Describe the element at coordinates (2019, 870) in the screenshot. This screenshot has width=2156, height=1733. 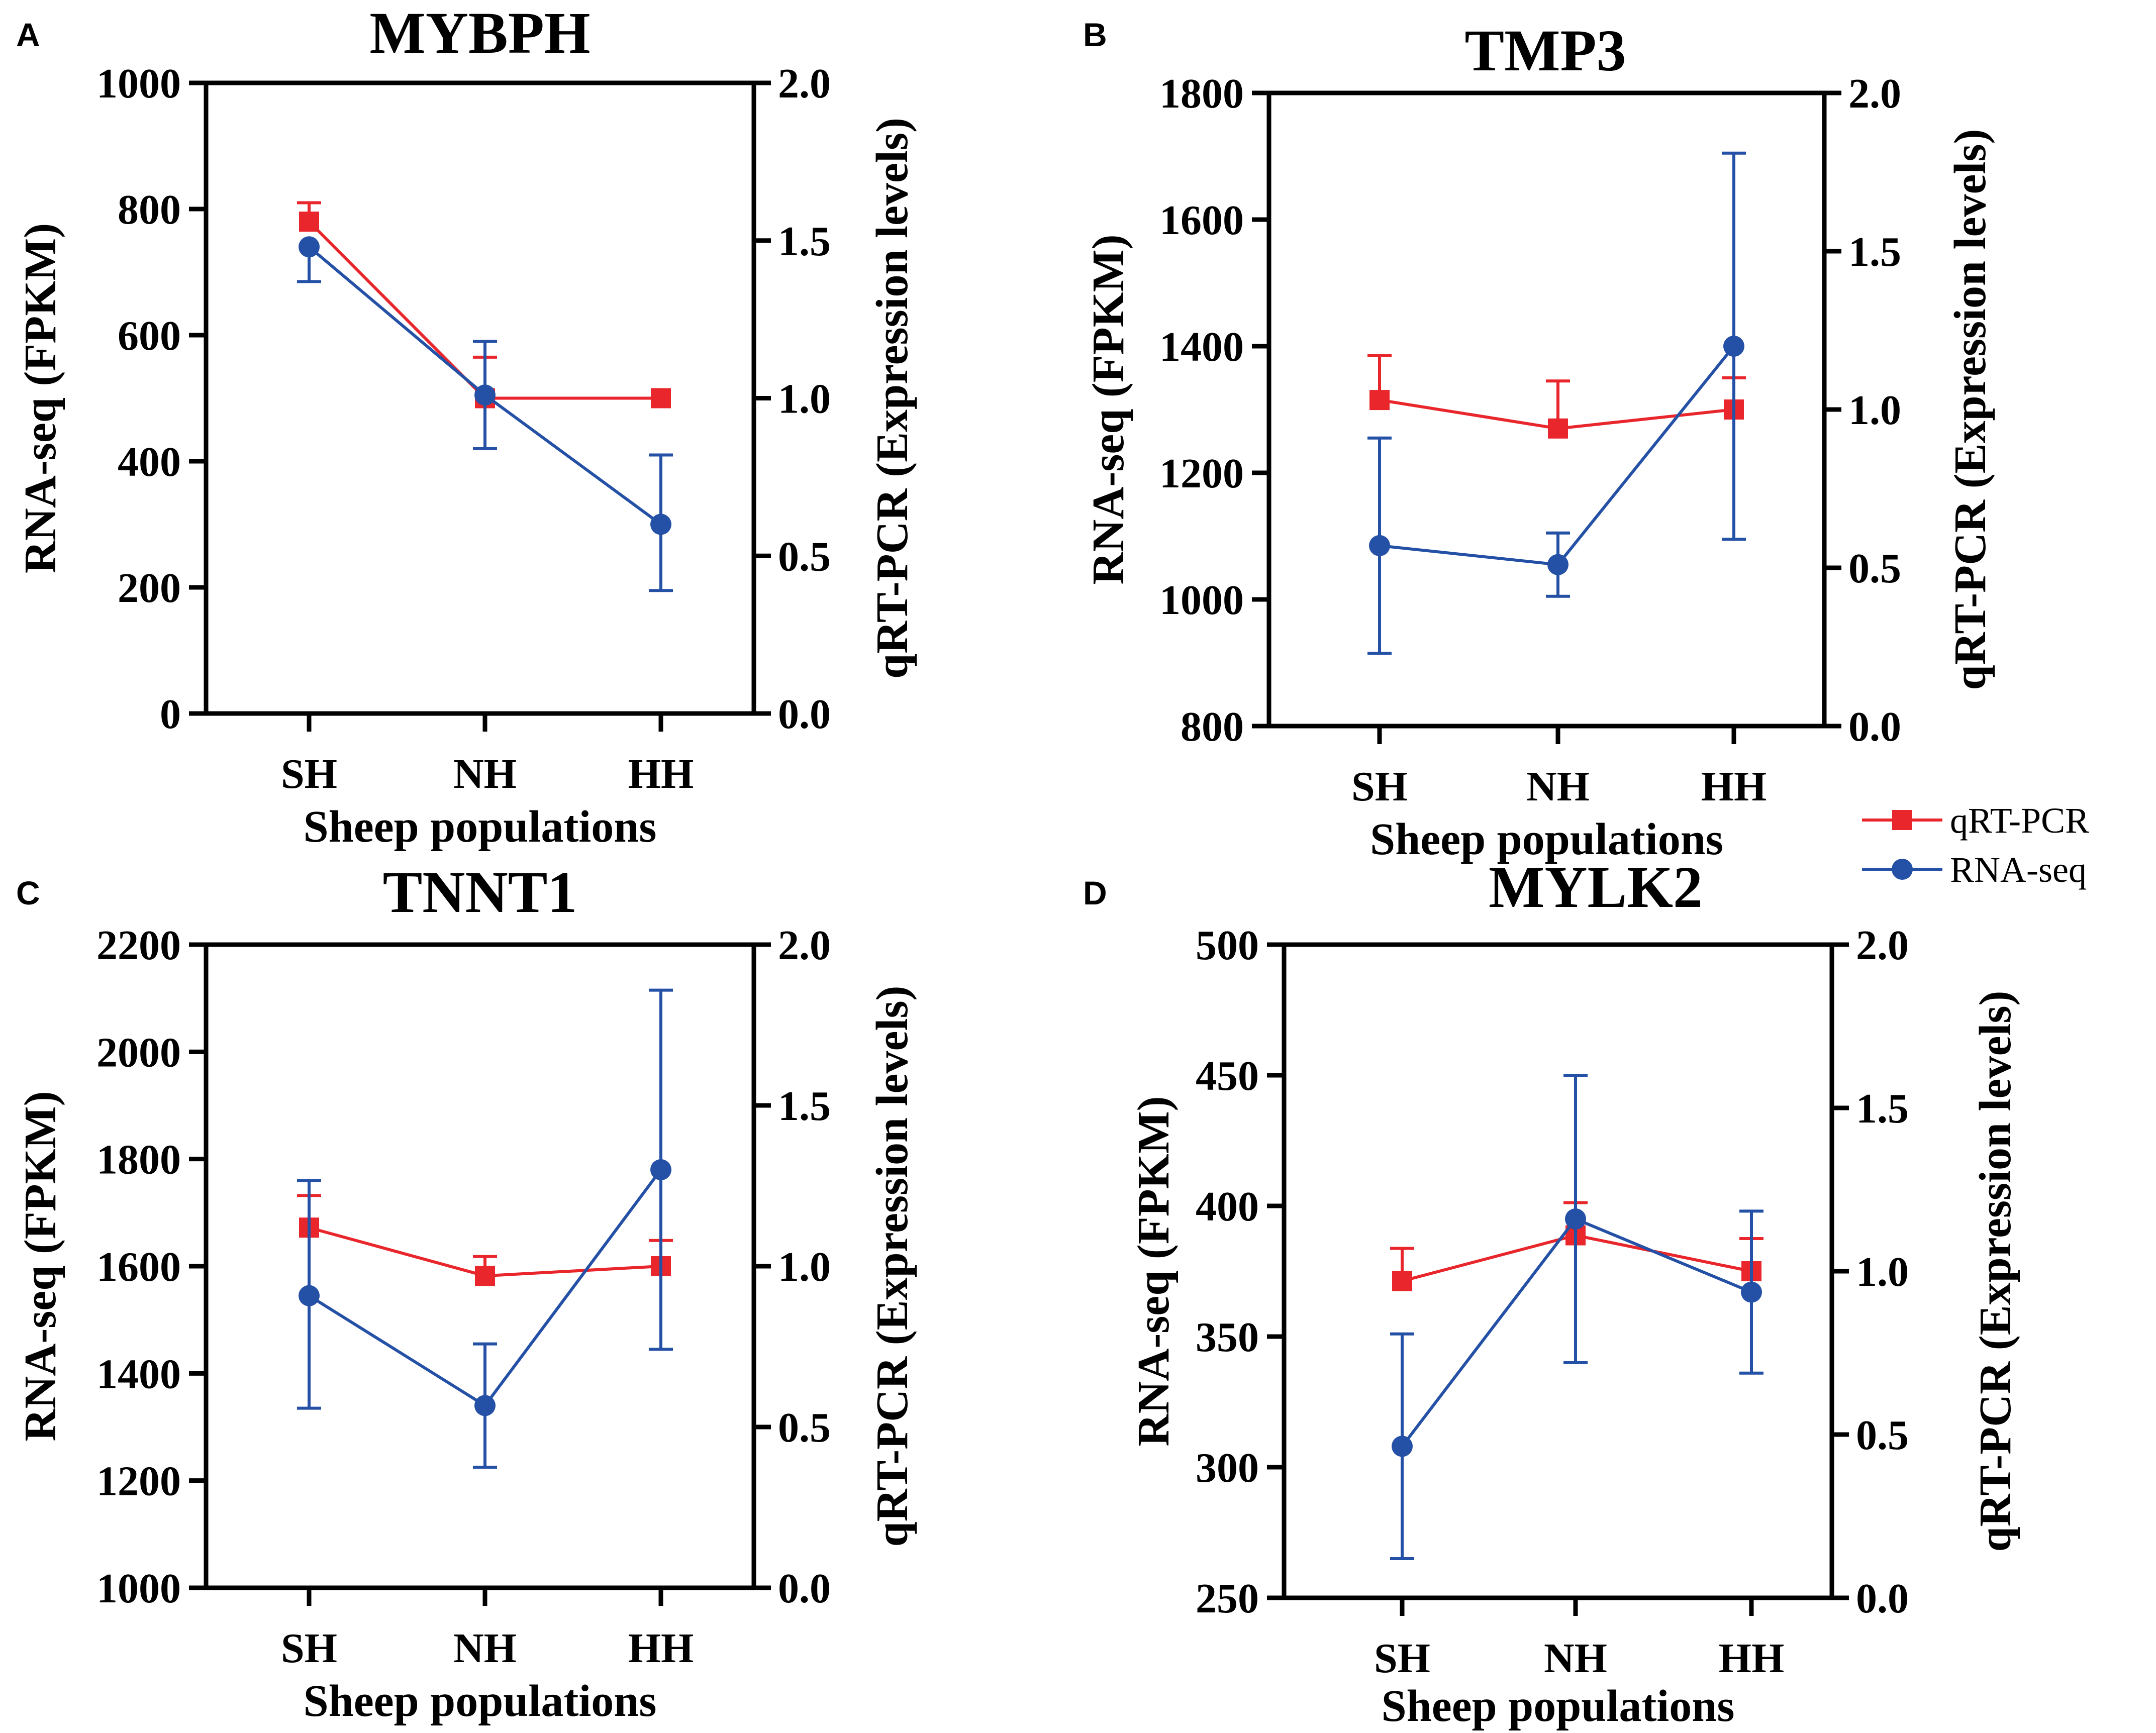
I see `legend-rna-seq-label: RNA-seq` at that location.